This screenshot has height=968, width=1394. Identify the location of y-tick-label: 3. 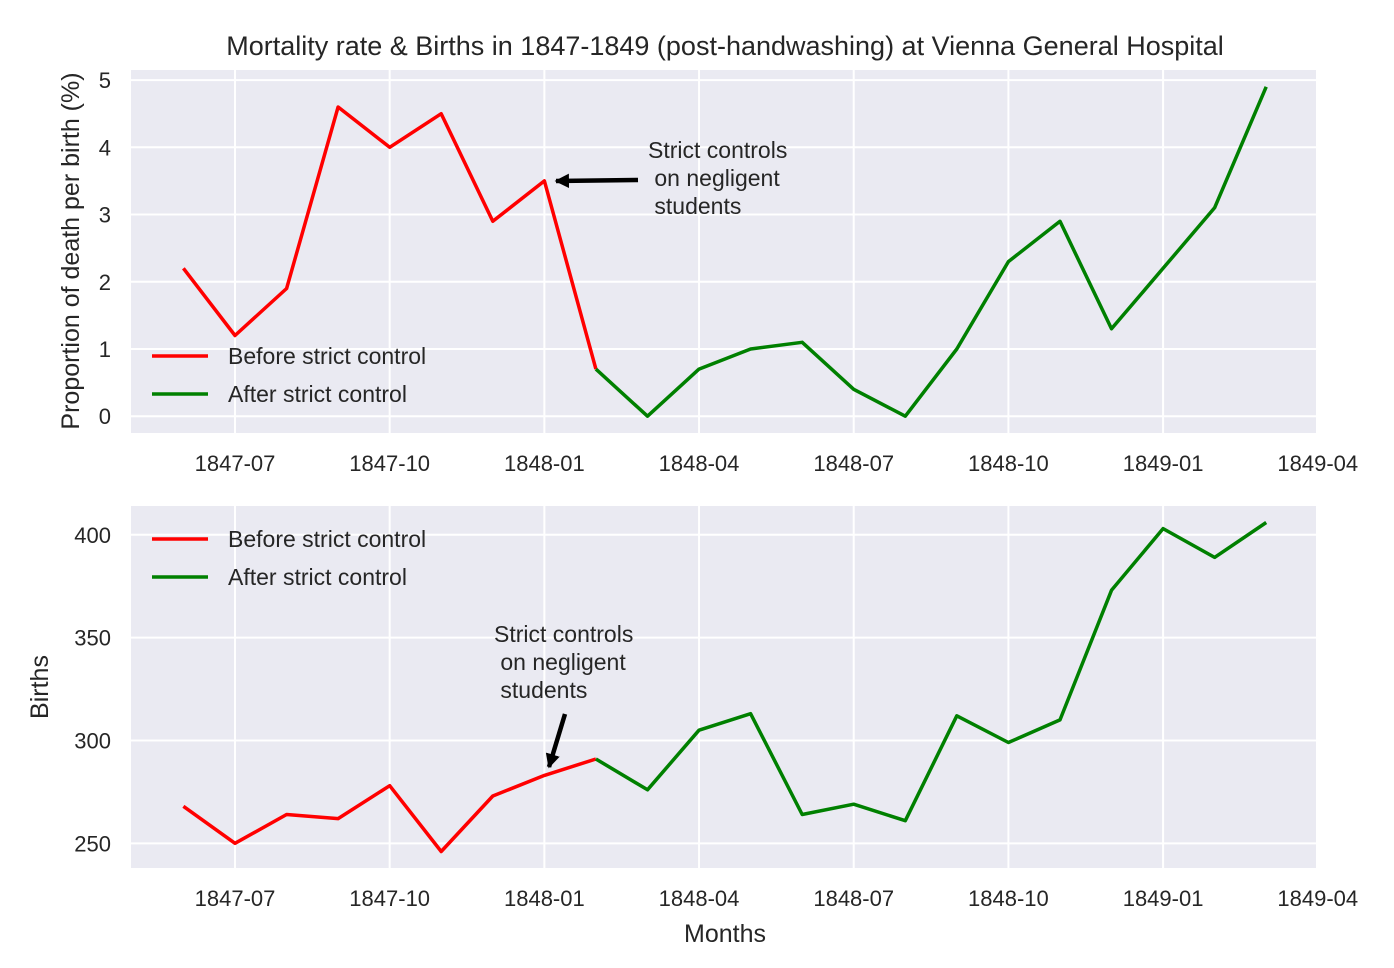
(105, 215).